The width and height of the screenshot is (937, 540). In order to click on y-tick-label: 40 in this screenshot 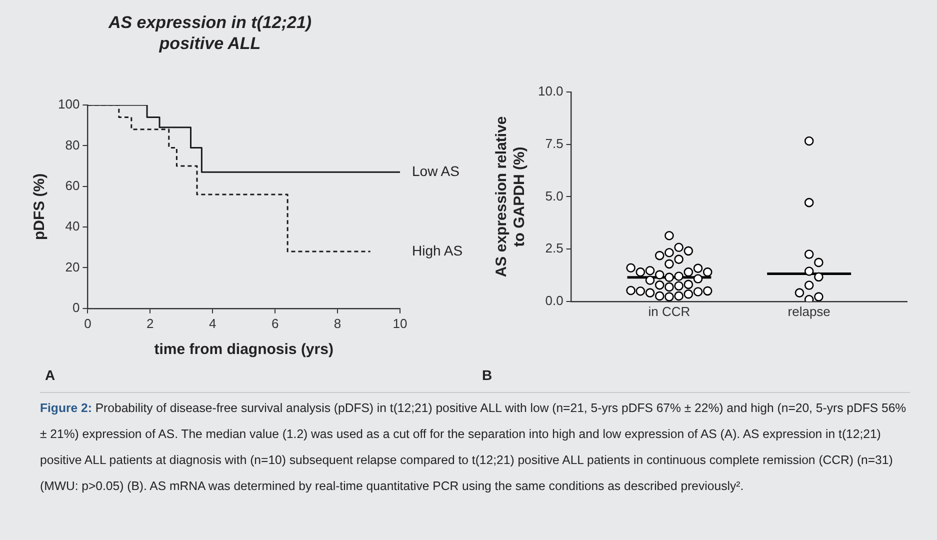, I will do `click(72, 226)`.